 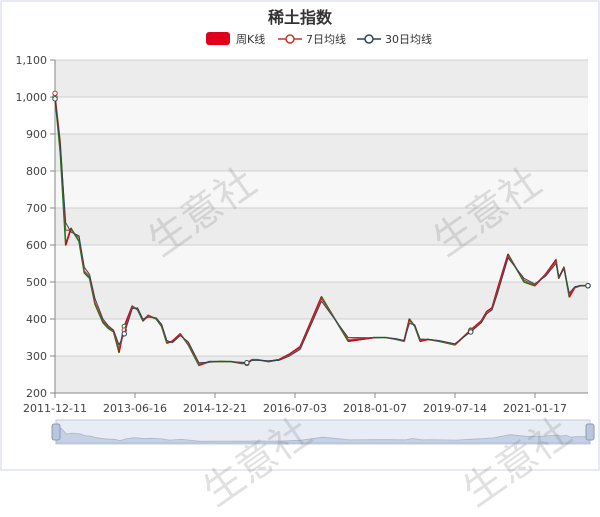 What do you see at coordinates (56, 432) in the screenshot?
I see `zoom-handle-left` at bounding box center [56, 432].